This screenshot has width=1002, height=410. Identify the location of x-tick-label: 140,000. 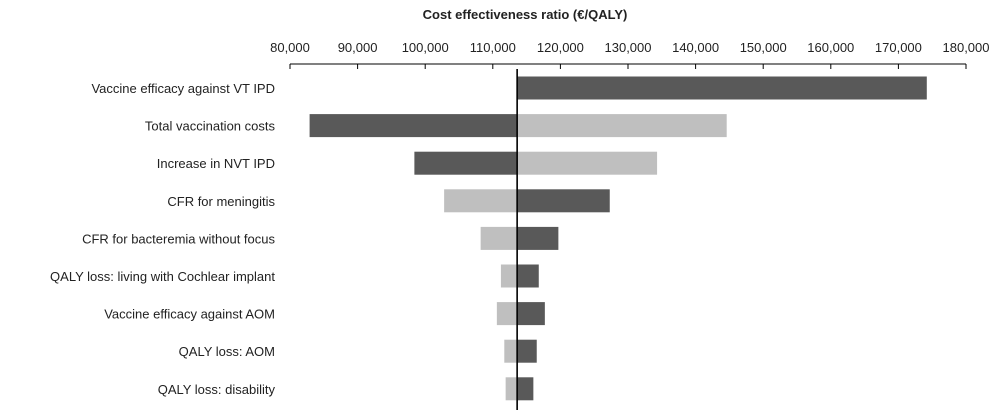
(695, 47).